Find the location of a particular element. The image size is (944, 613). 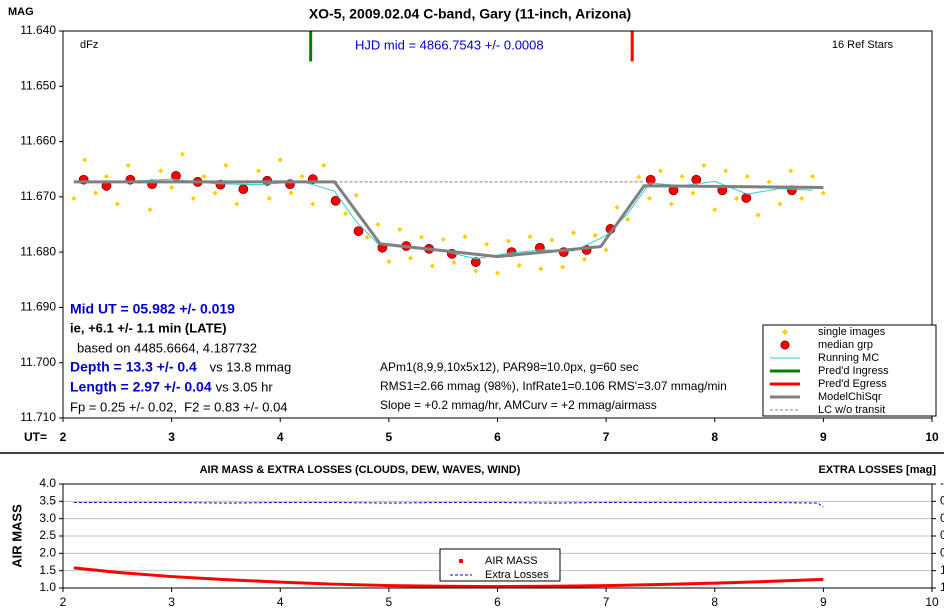

y-tick-label: 1.0 is located at coordinates (47, 587).